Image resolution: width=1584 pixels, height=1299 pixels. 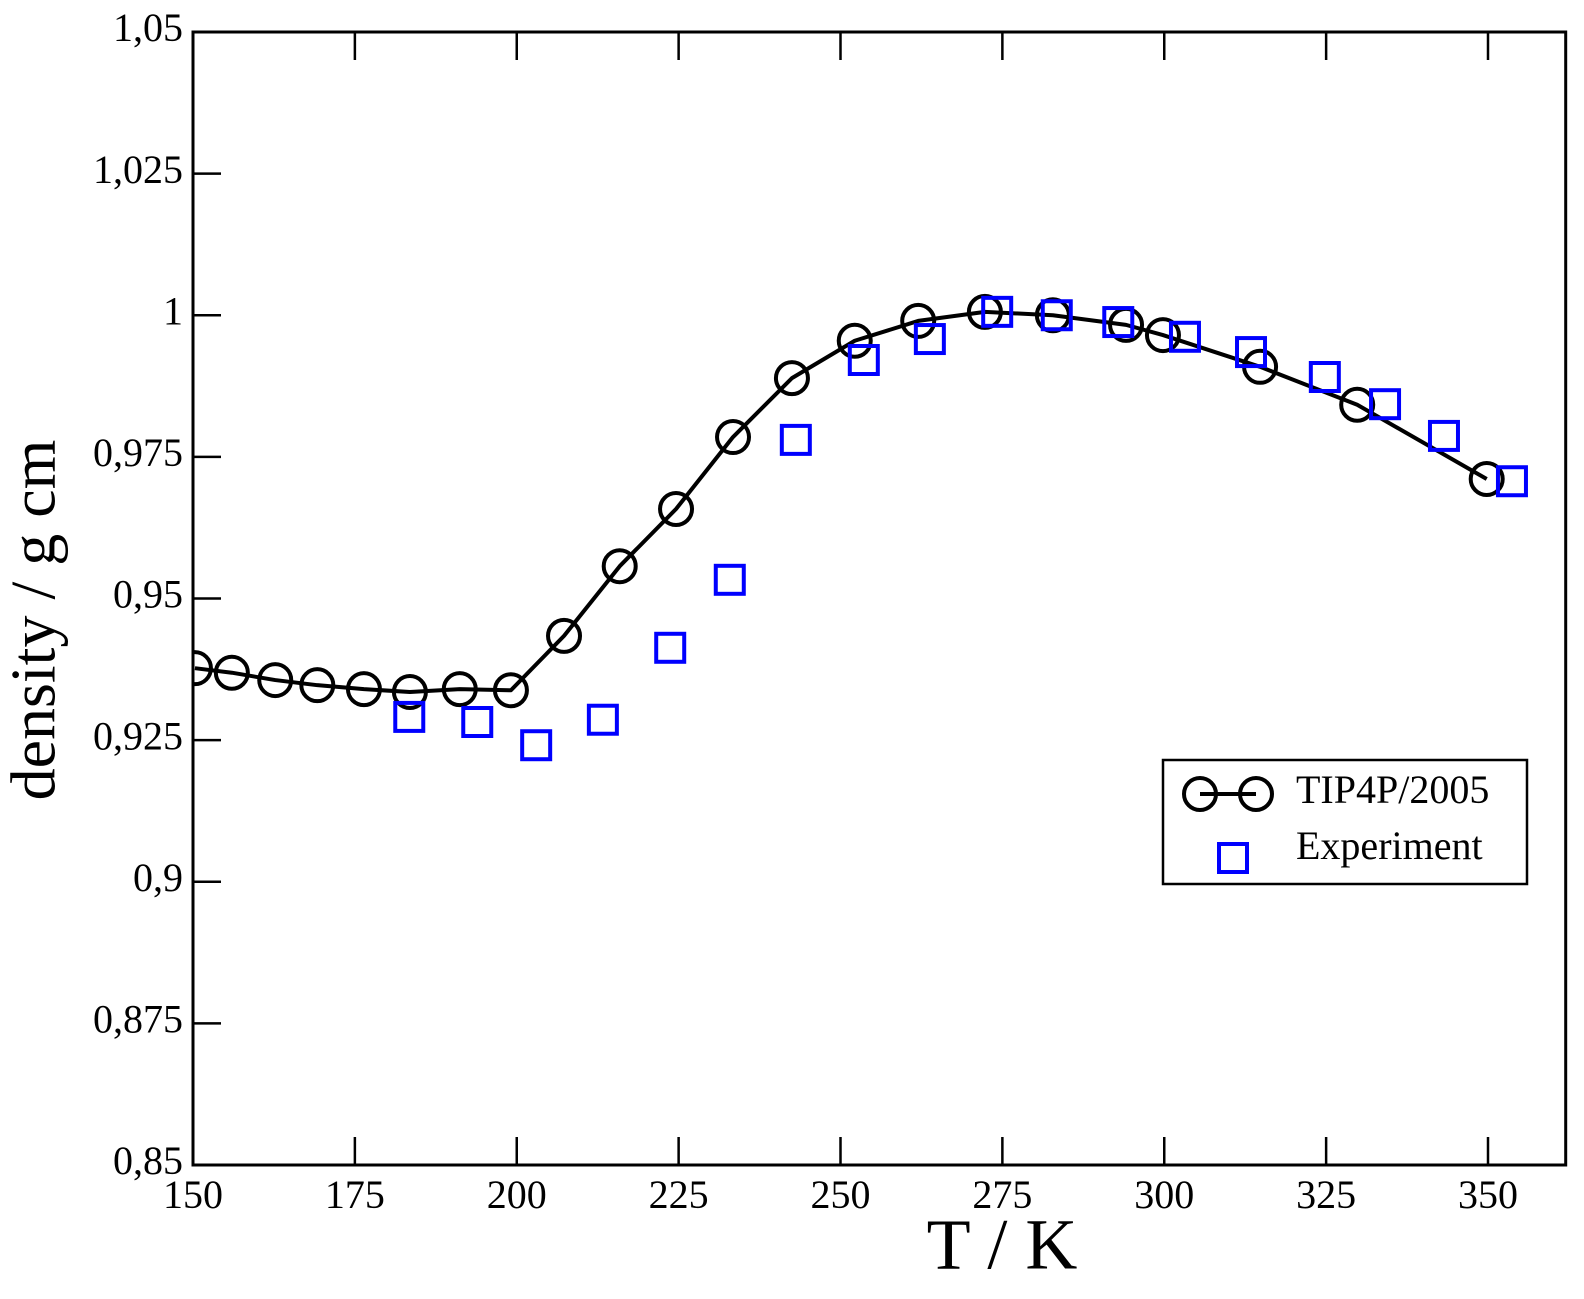 What do you see at coordinates (1164, 1194) in the screenshot?
I see `x-tick-label: 300` at bounding box center [1164, 1194].